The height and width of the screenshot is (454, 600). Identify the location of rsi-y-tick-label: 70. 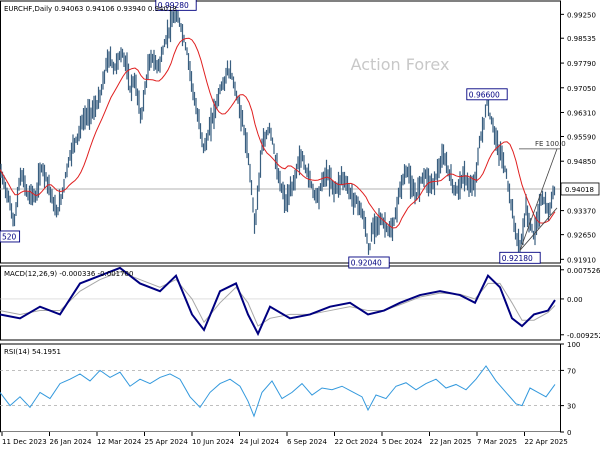
(571, 371).